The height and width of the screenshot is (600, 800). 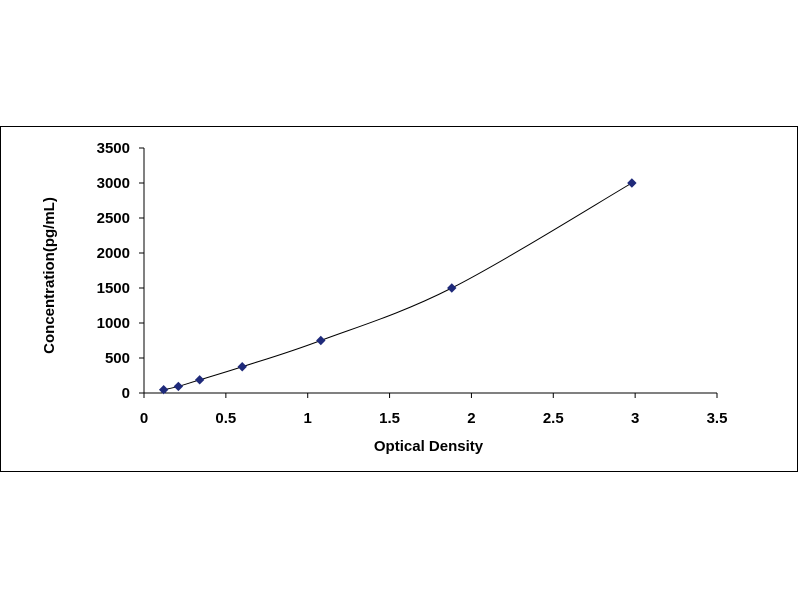 What do you see at coordinates (434, 418) in the screenshot?
I see `x-tick-labels: 0 0.5 1 1.5 2 2.5 3 3.5` at bounding box center [434, 418].